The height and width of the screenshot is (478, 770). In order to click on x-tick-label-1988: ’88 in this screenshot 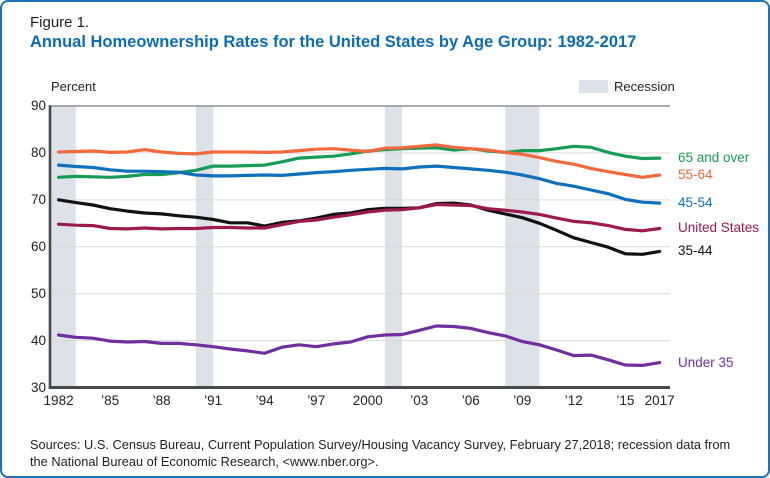, I will do `click(161, 400)`.